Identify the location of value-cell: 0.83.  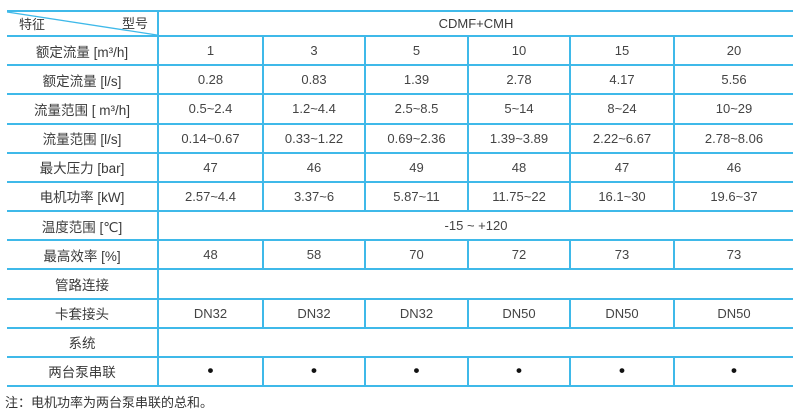
(313, 80).